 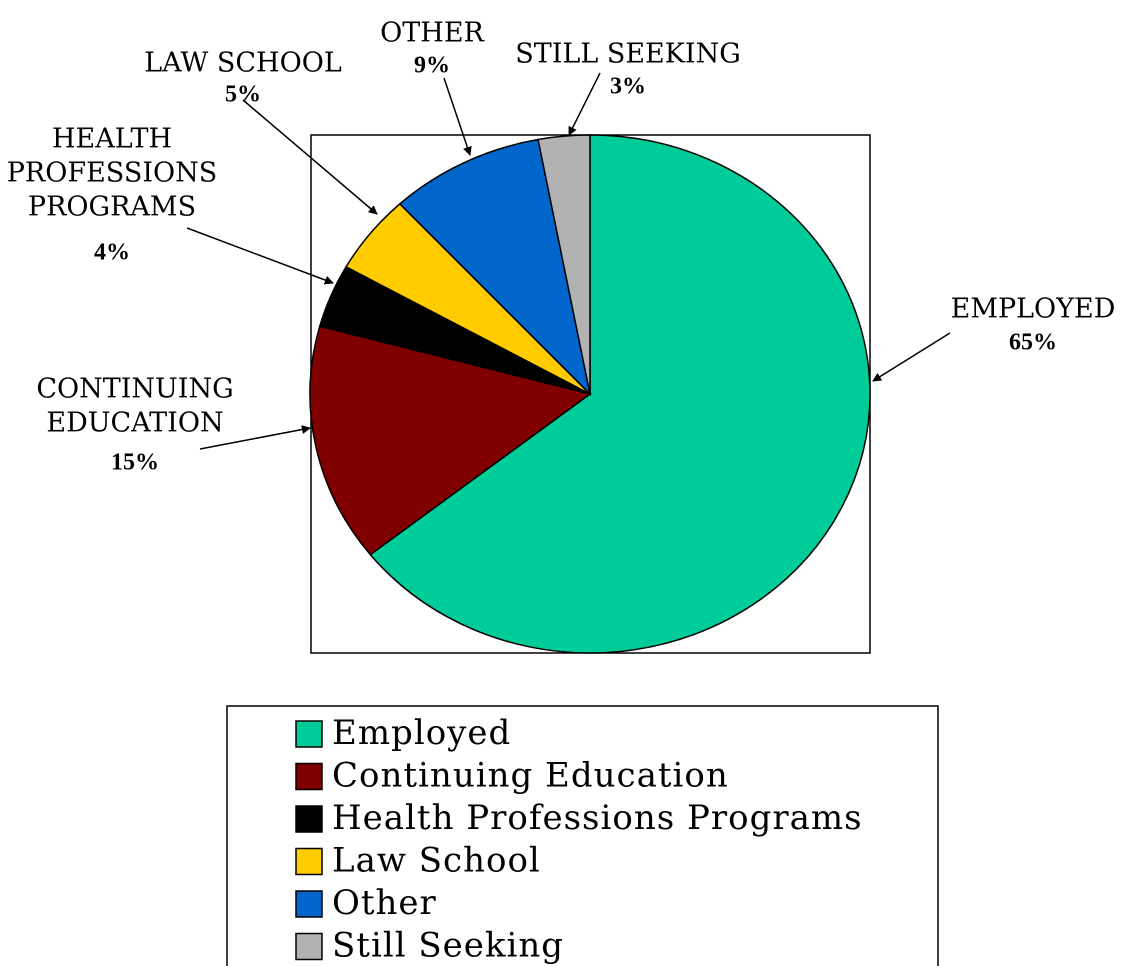 I want to click on slice-percent-label: 65%, so click(x=1033, y=343).